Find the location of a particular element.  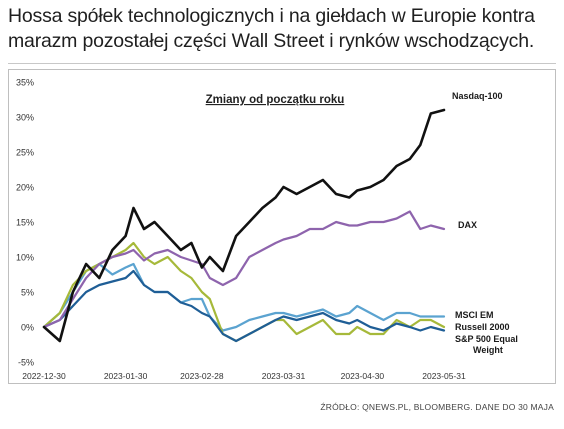

headline-divider is located at coordinates (282, 63).